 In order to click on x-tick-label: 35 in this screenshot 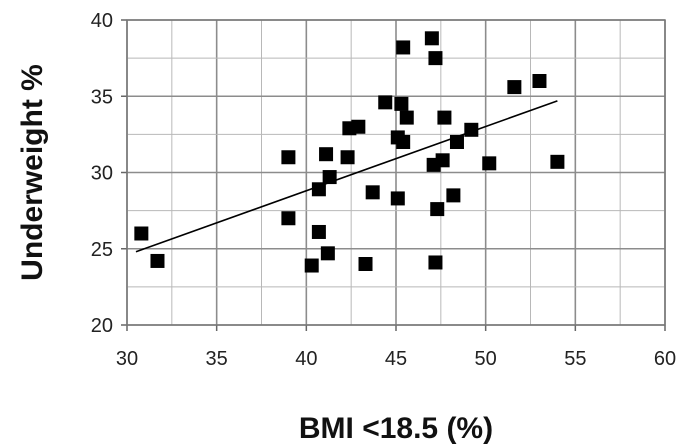, I will do `click(217, 359)`.